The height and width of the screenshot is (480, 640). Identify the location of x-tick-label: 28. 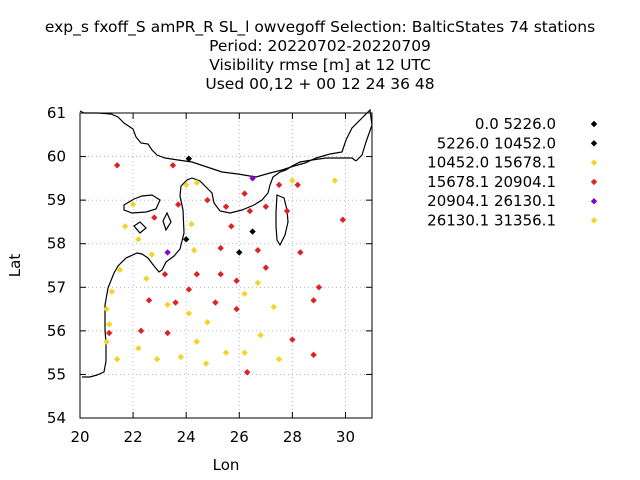
(292, 437).